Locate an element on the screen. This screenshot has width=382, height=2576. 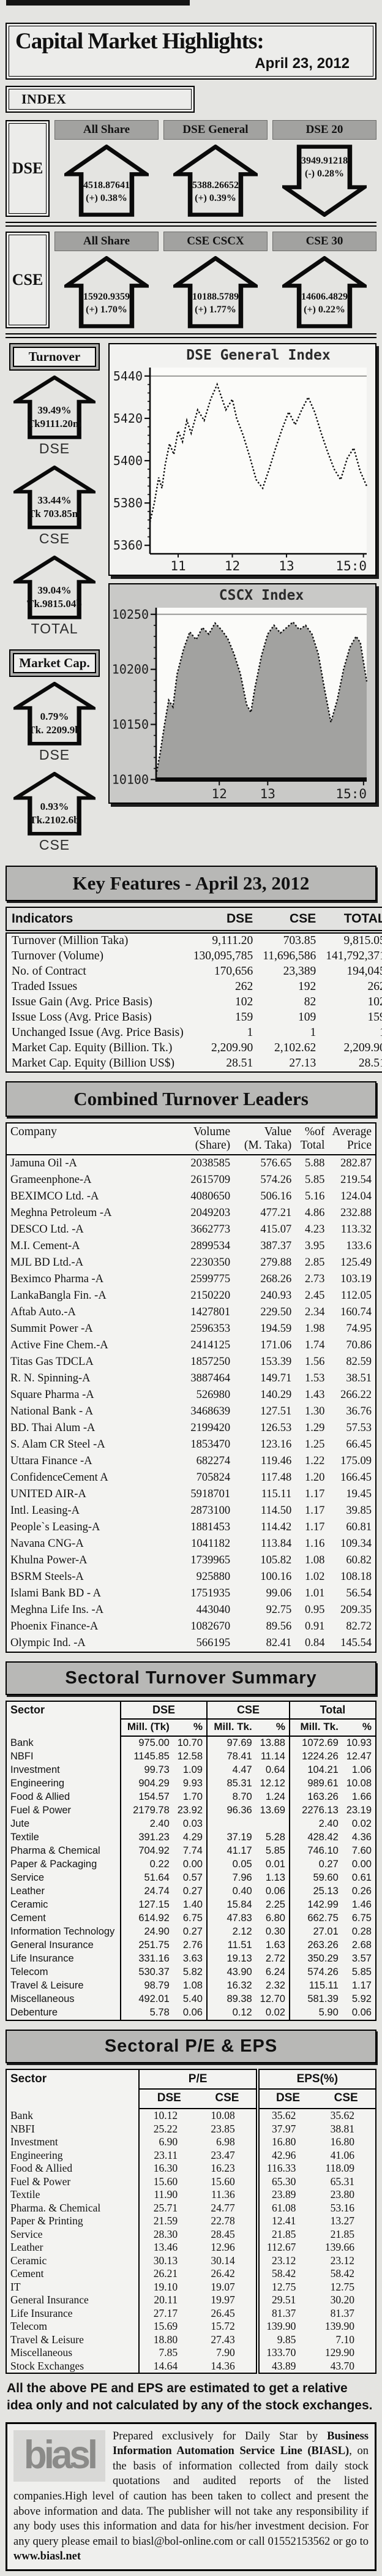
company-cell: Phoenix Finance-A is located at coordinates (54, 1626).